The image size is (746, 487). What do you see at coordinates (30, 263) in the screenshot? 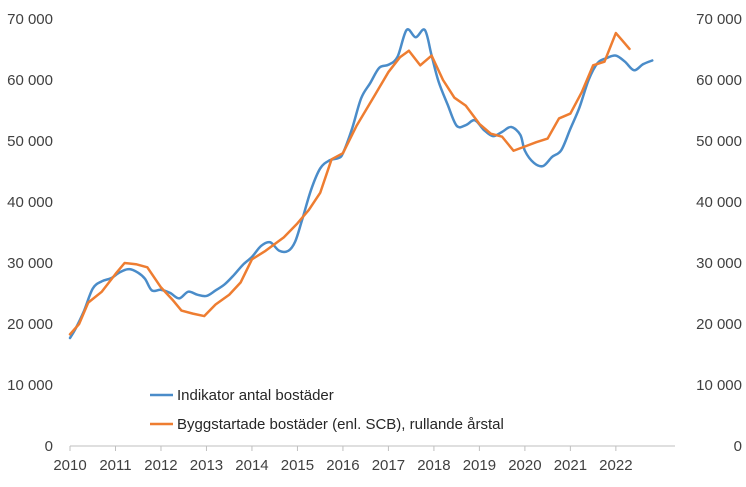
I see `y-tick-label: 30 000` at bounding box center [30, 263].